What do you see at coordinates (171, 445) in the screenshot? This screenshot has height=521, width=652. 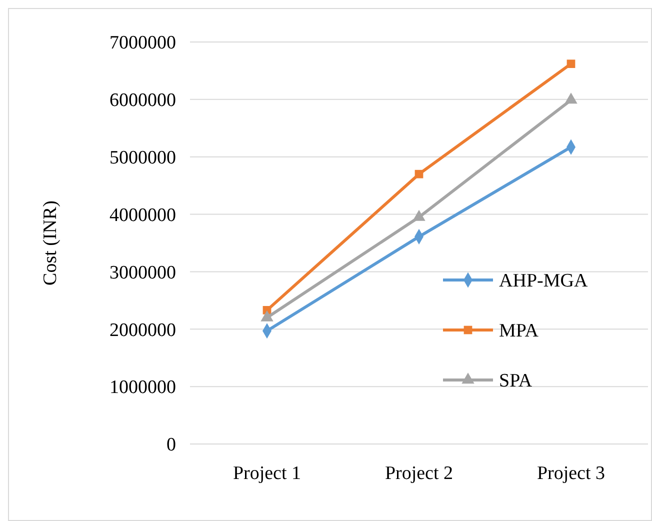 I see `y-tick-label: 0` at bounding box center [171, 445].